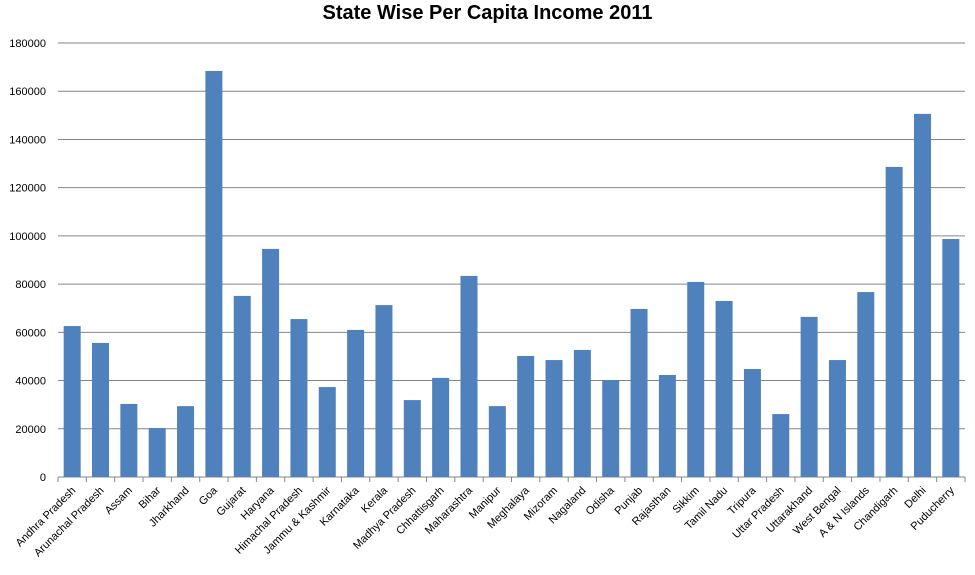  What do you see at coordinates (27, 189) in the screenshot?
I see `y-tick-label: 120000` at bounding box center [27, 189].